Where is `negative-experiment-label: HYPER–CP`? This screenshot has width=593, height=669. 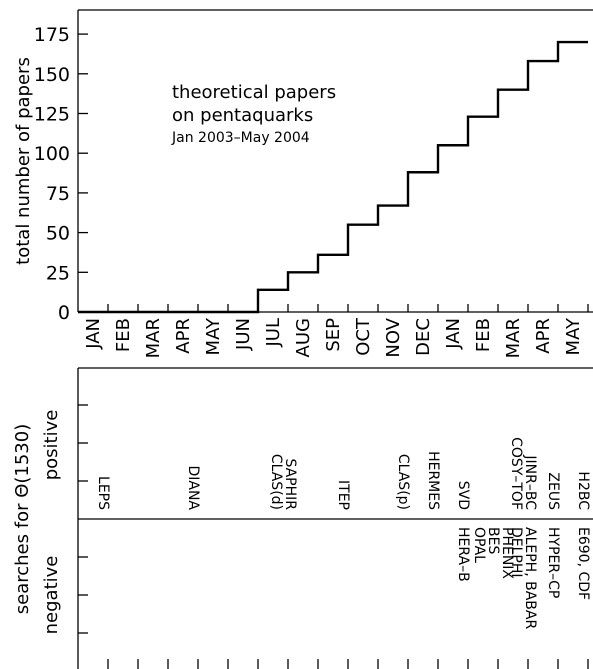 negative-experiment-label: HYPER–CP is located at coordinates (553, 562).